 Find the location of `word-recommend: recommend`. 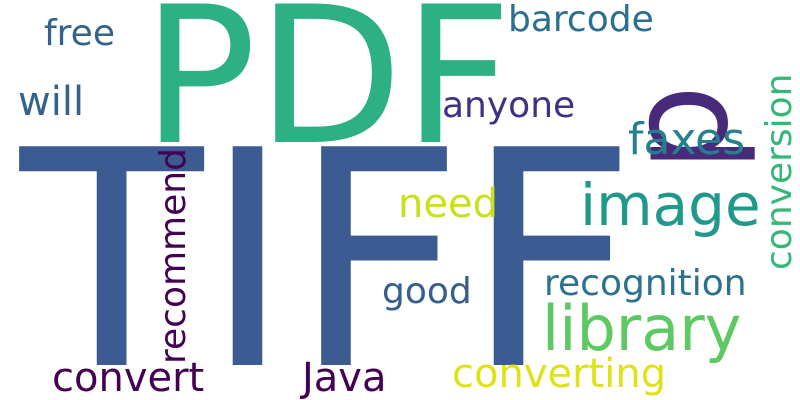

word-recommend: recommend is located at coordinates (173, 256).